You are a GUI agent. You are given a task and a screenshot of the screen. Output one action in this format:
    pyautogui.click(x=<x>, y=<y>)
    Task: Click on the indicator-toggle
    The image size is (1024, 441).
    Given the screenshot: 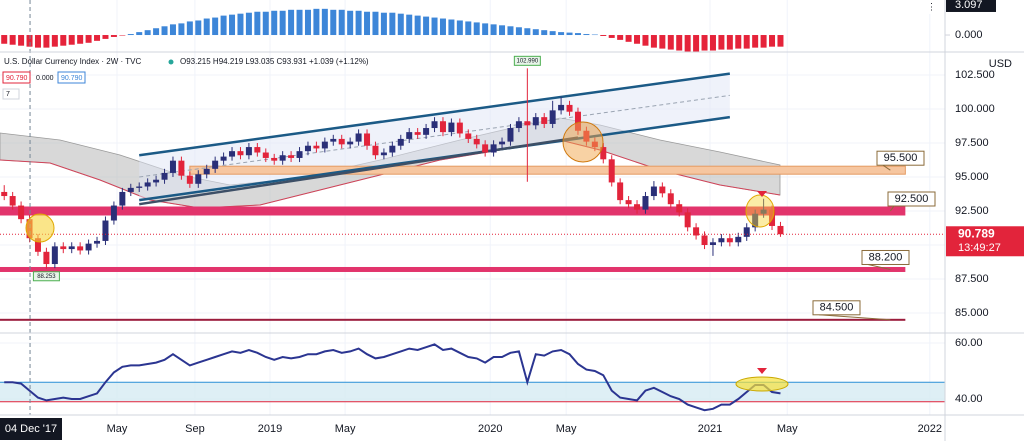 What is the action you would take?
    pyautogui.click(x=11, y=94)
    